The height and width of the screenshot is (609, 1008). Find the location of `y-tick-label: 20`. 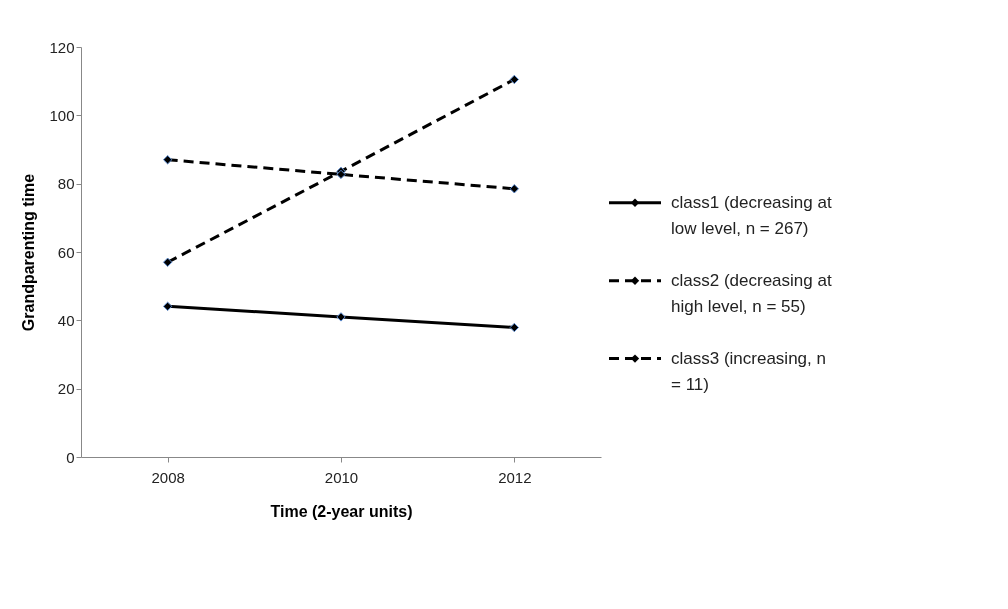

y-tick-label: 20 is located at coordinates (66, 389).